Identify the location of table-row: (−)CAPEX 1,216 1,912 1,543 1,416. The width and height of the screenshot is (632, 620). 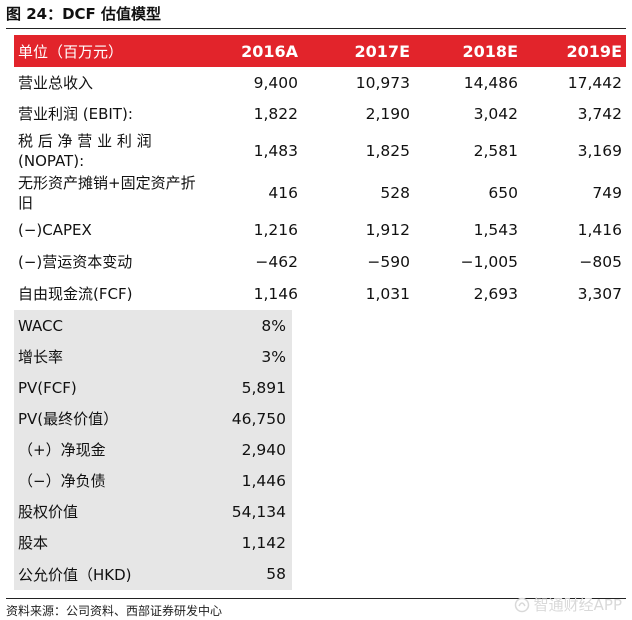
(320, 230).